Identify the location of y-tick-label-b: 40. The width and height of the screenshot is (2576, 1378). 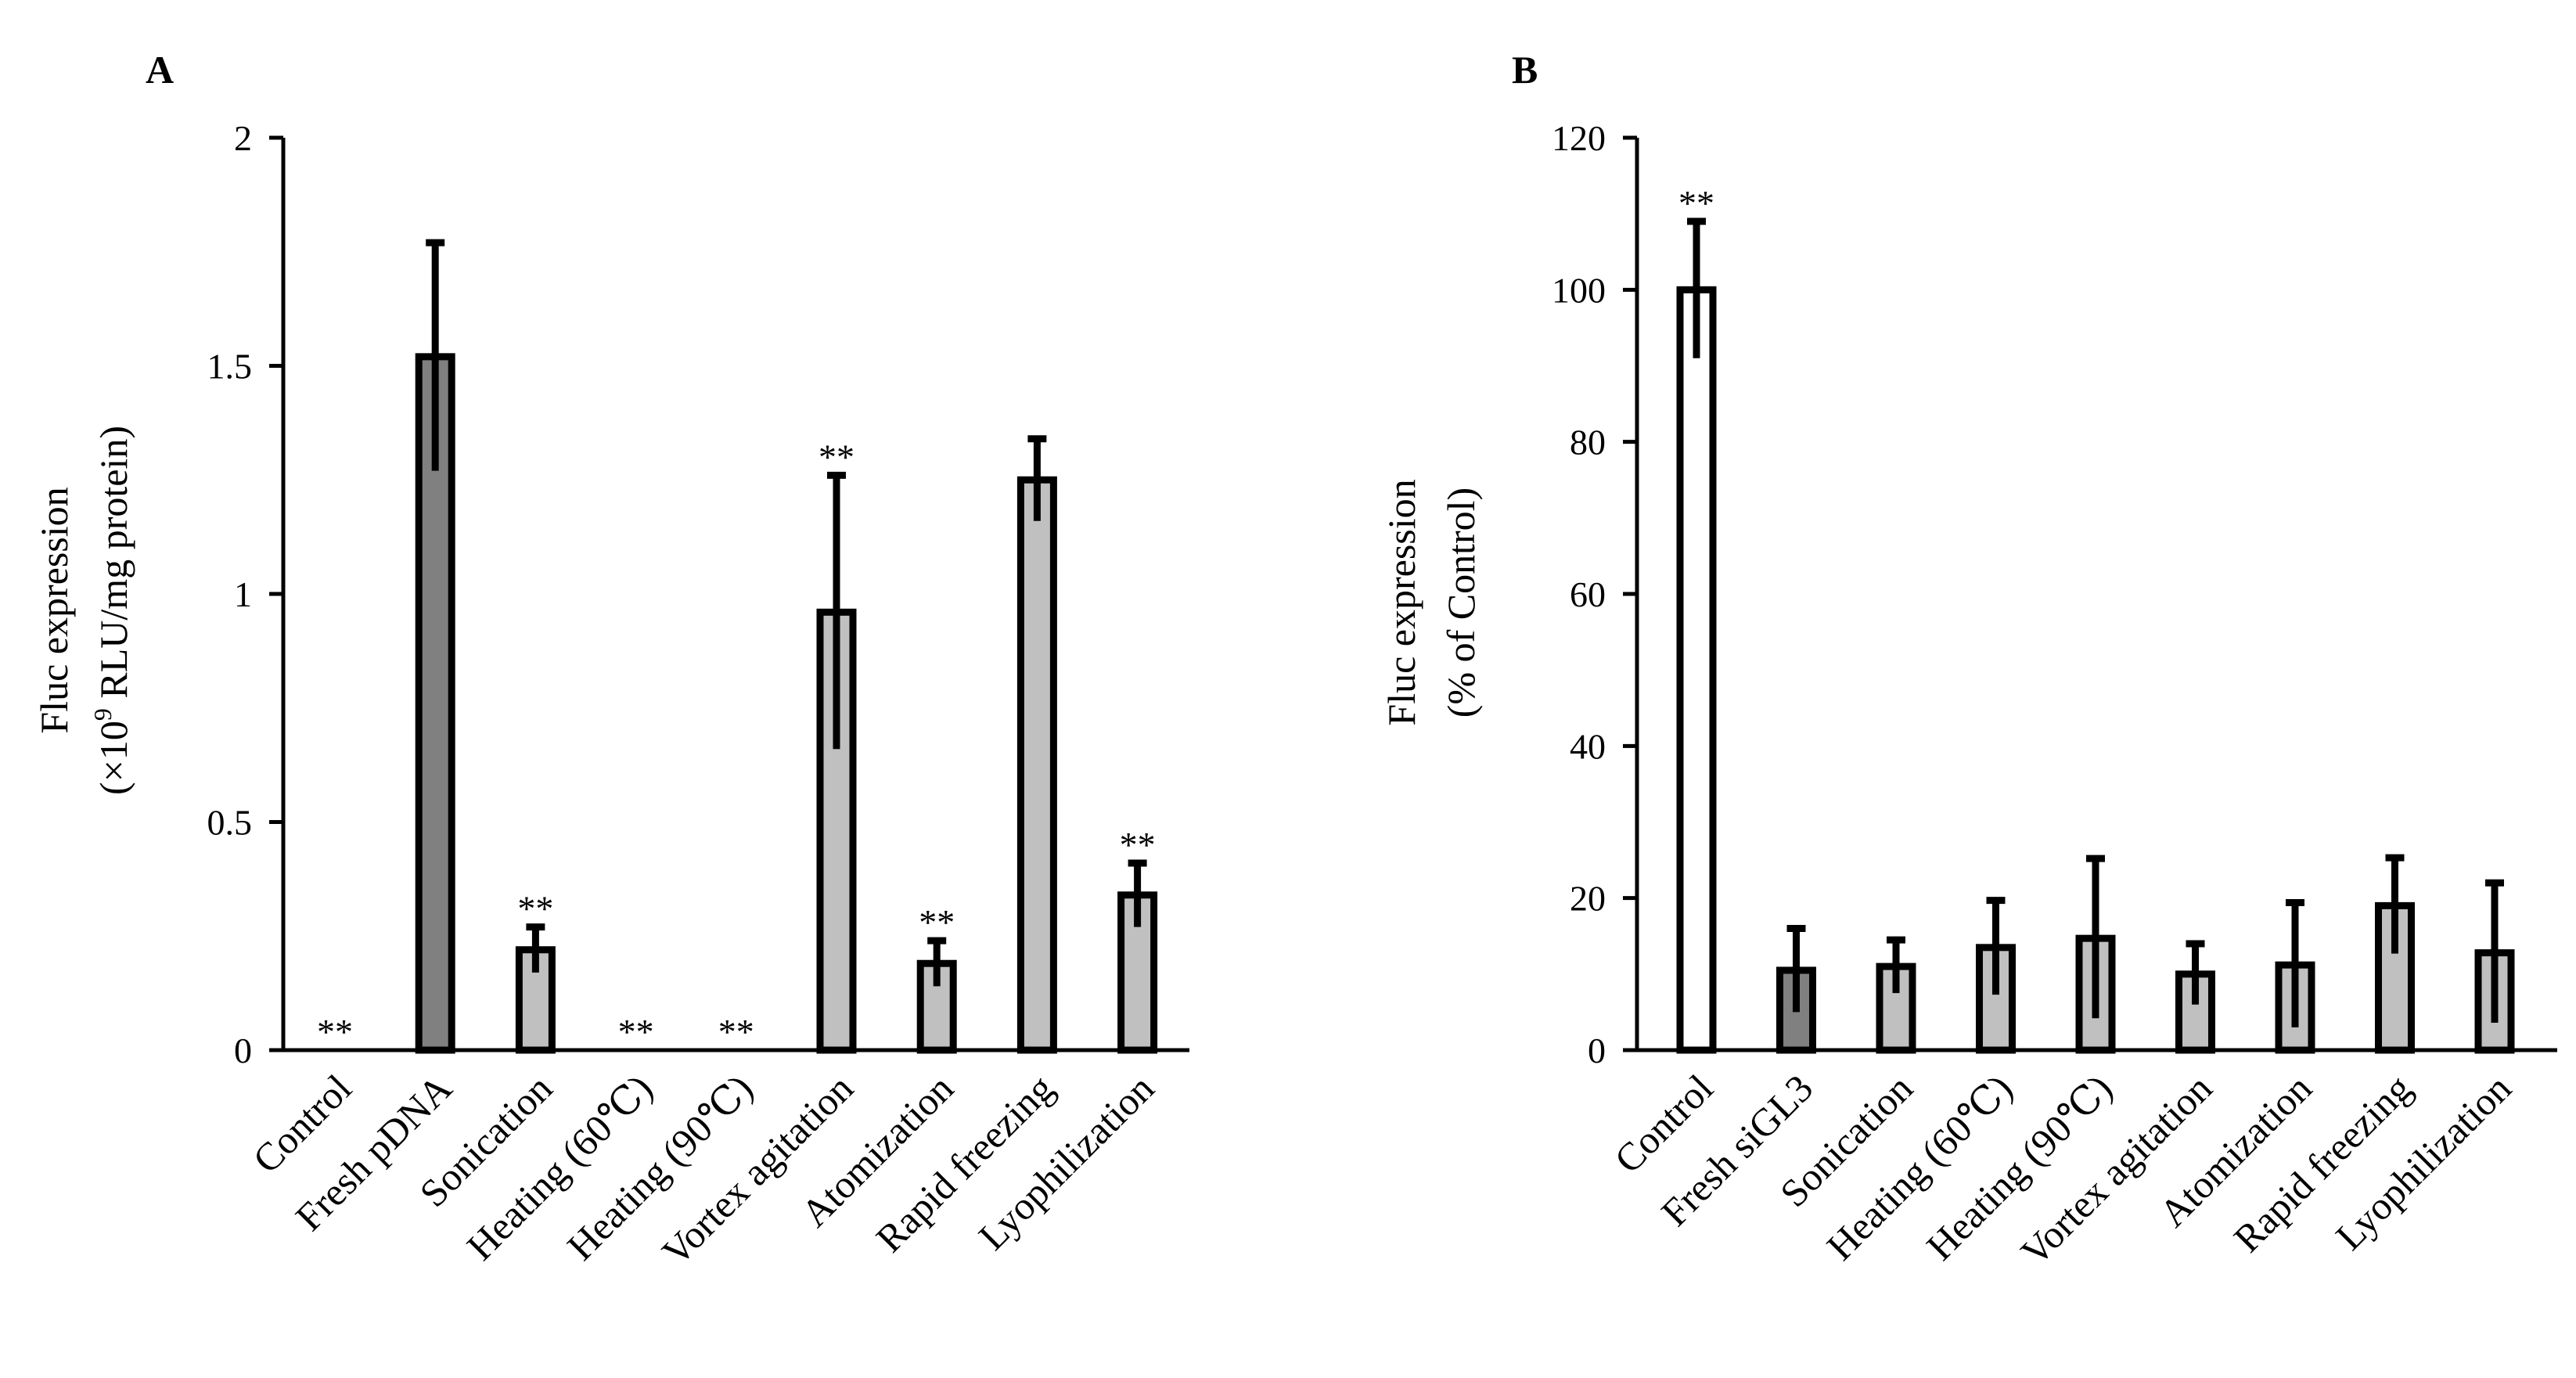
(1588, 746).